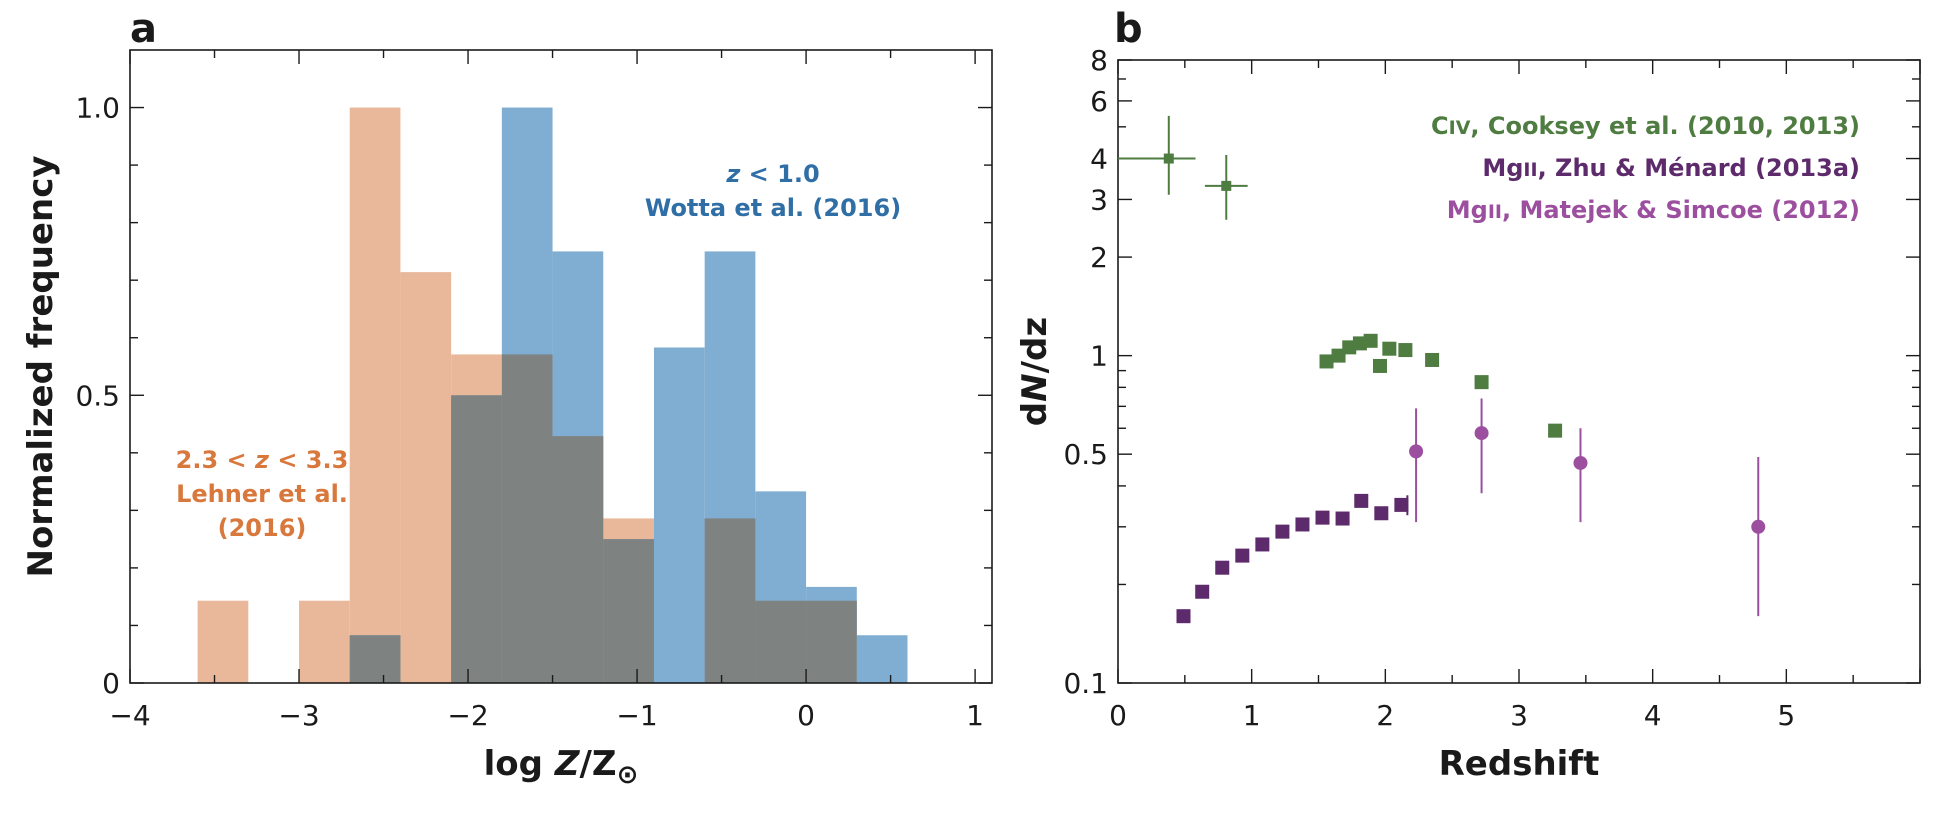 This screenshot has height=834, width=1935. Describe the element at coordinates (111, 683) in the screenshot. I see `y-tick-label-a: 0` at that location.